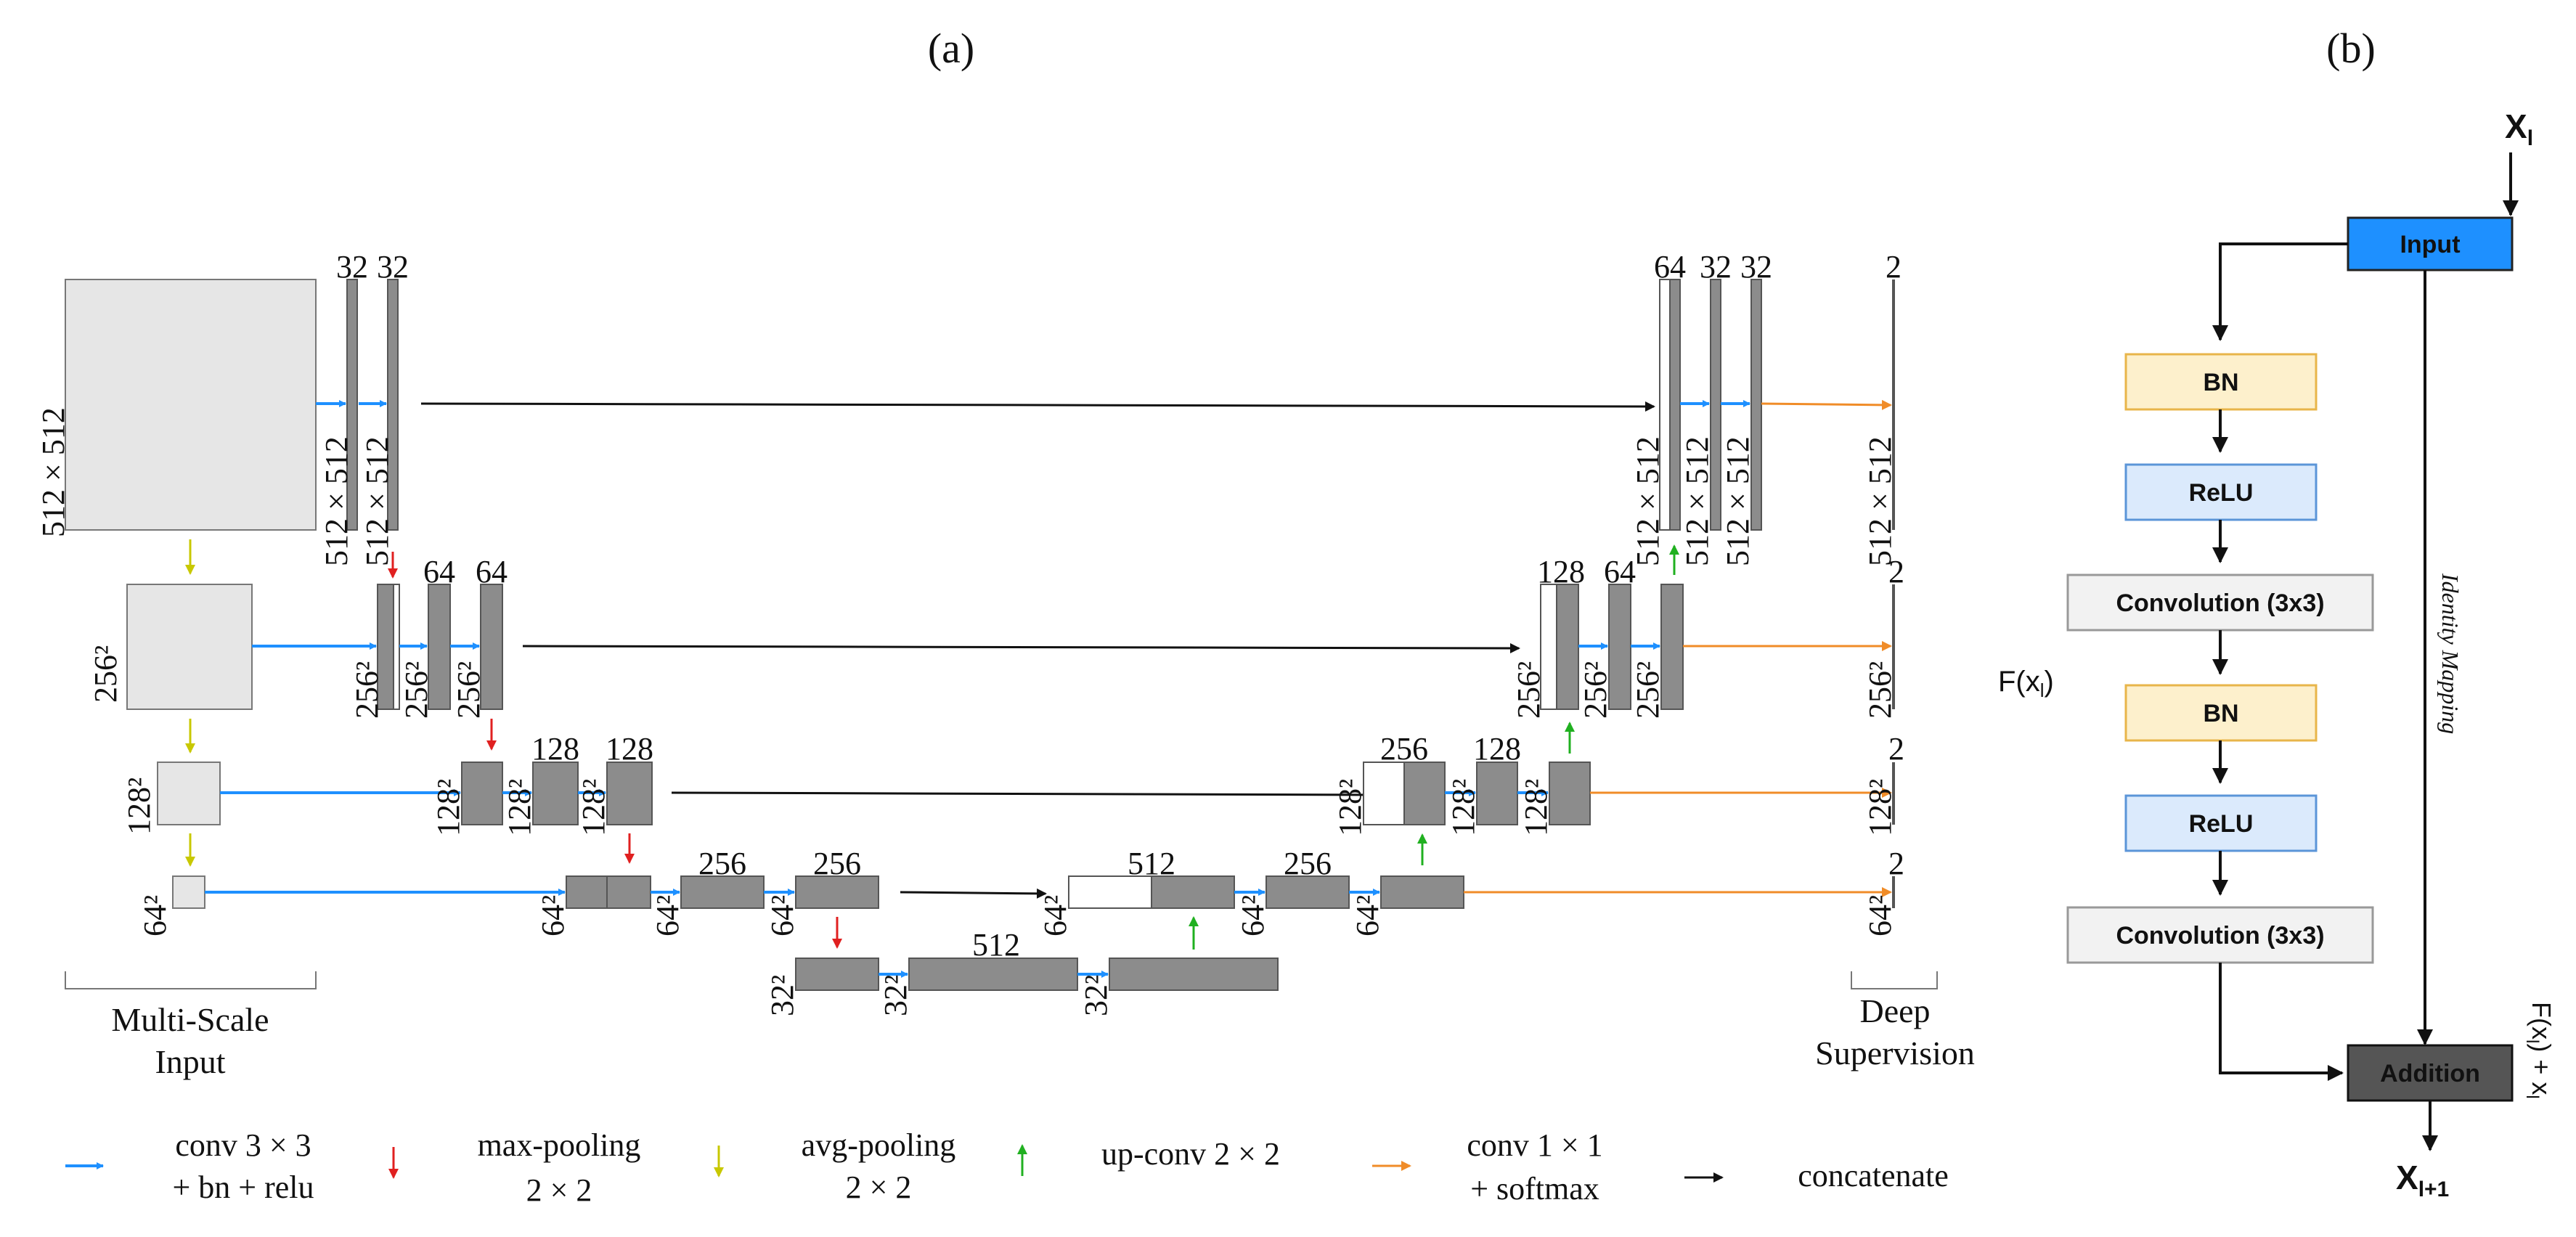 This screenshot has width=2576, height=1237. What do you see at coordinates (352, 405) in the screenshot?
I see `enc0-block-a` at bounding box center [352, 405].